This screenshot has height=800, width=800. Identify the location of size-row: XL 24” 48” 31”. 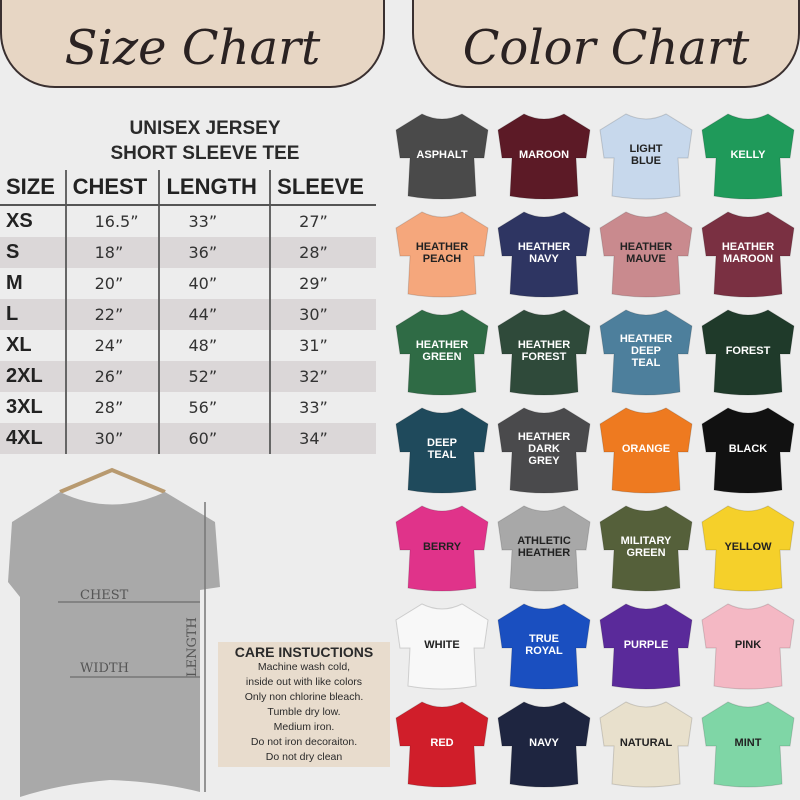
(188, 345).